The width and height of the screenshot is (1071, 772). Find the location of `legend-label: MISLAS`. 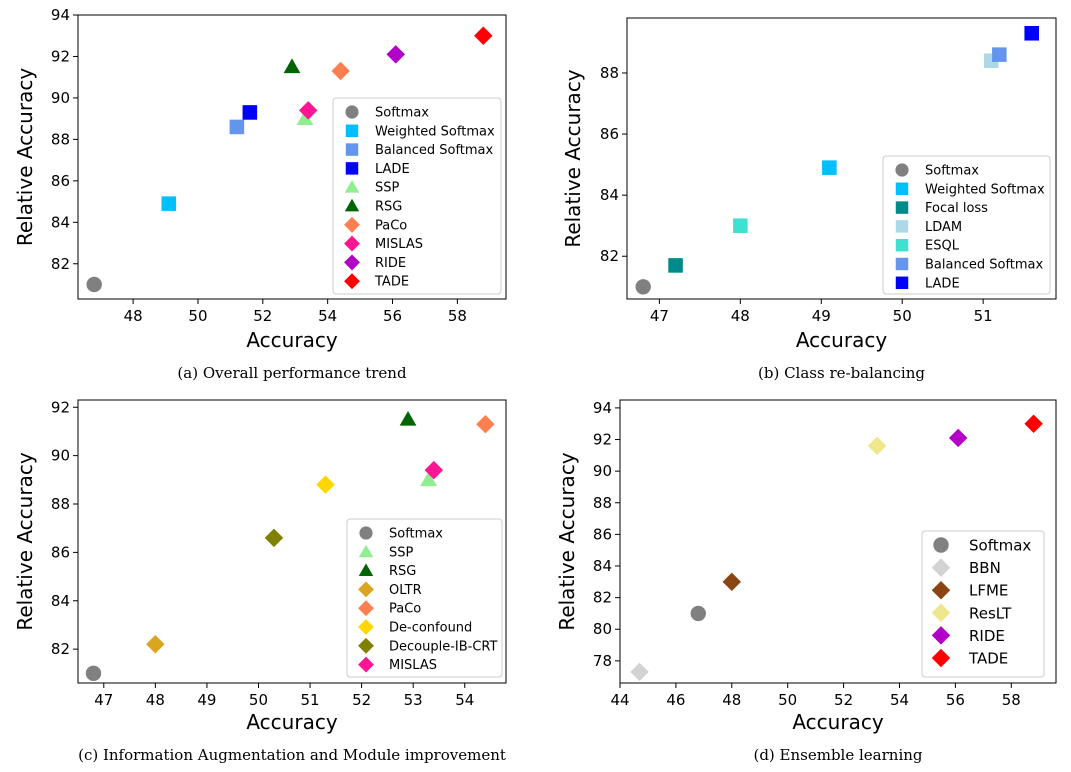

legend-label: MISLAS is located at coordinates (399, 244).